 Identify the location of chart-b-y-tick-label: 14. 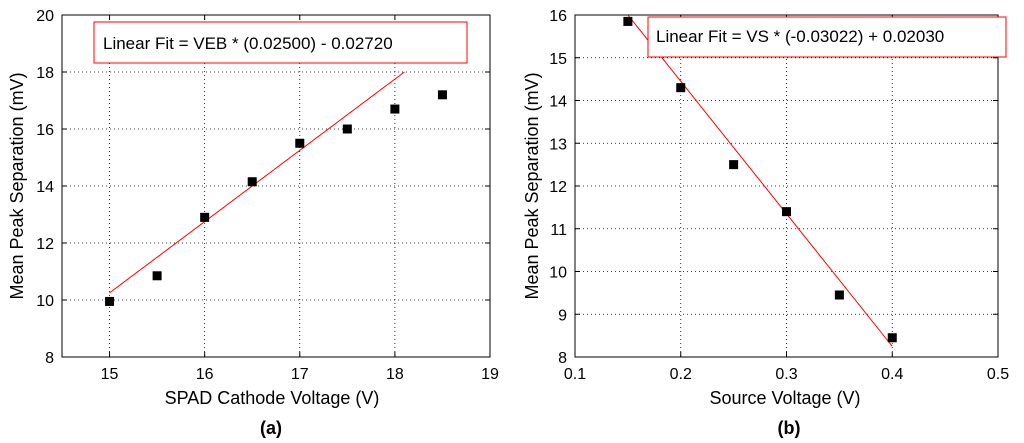
(558, 102).